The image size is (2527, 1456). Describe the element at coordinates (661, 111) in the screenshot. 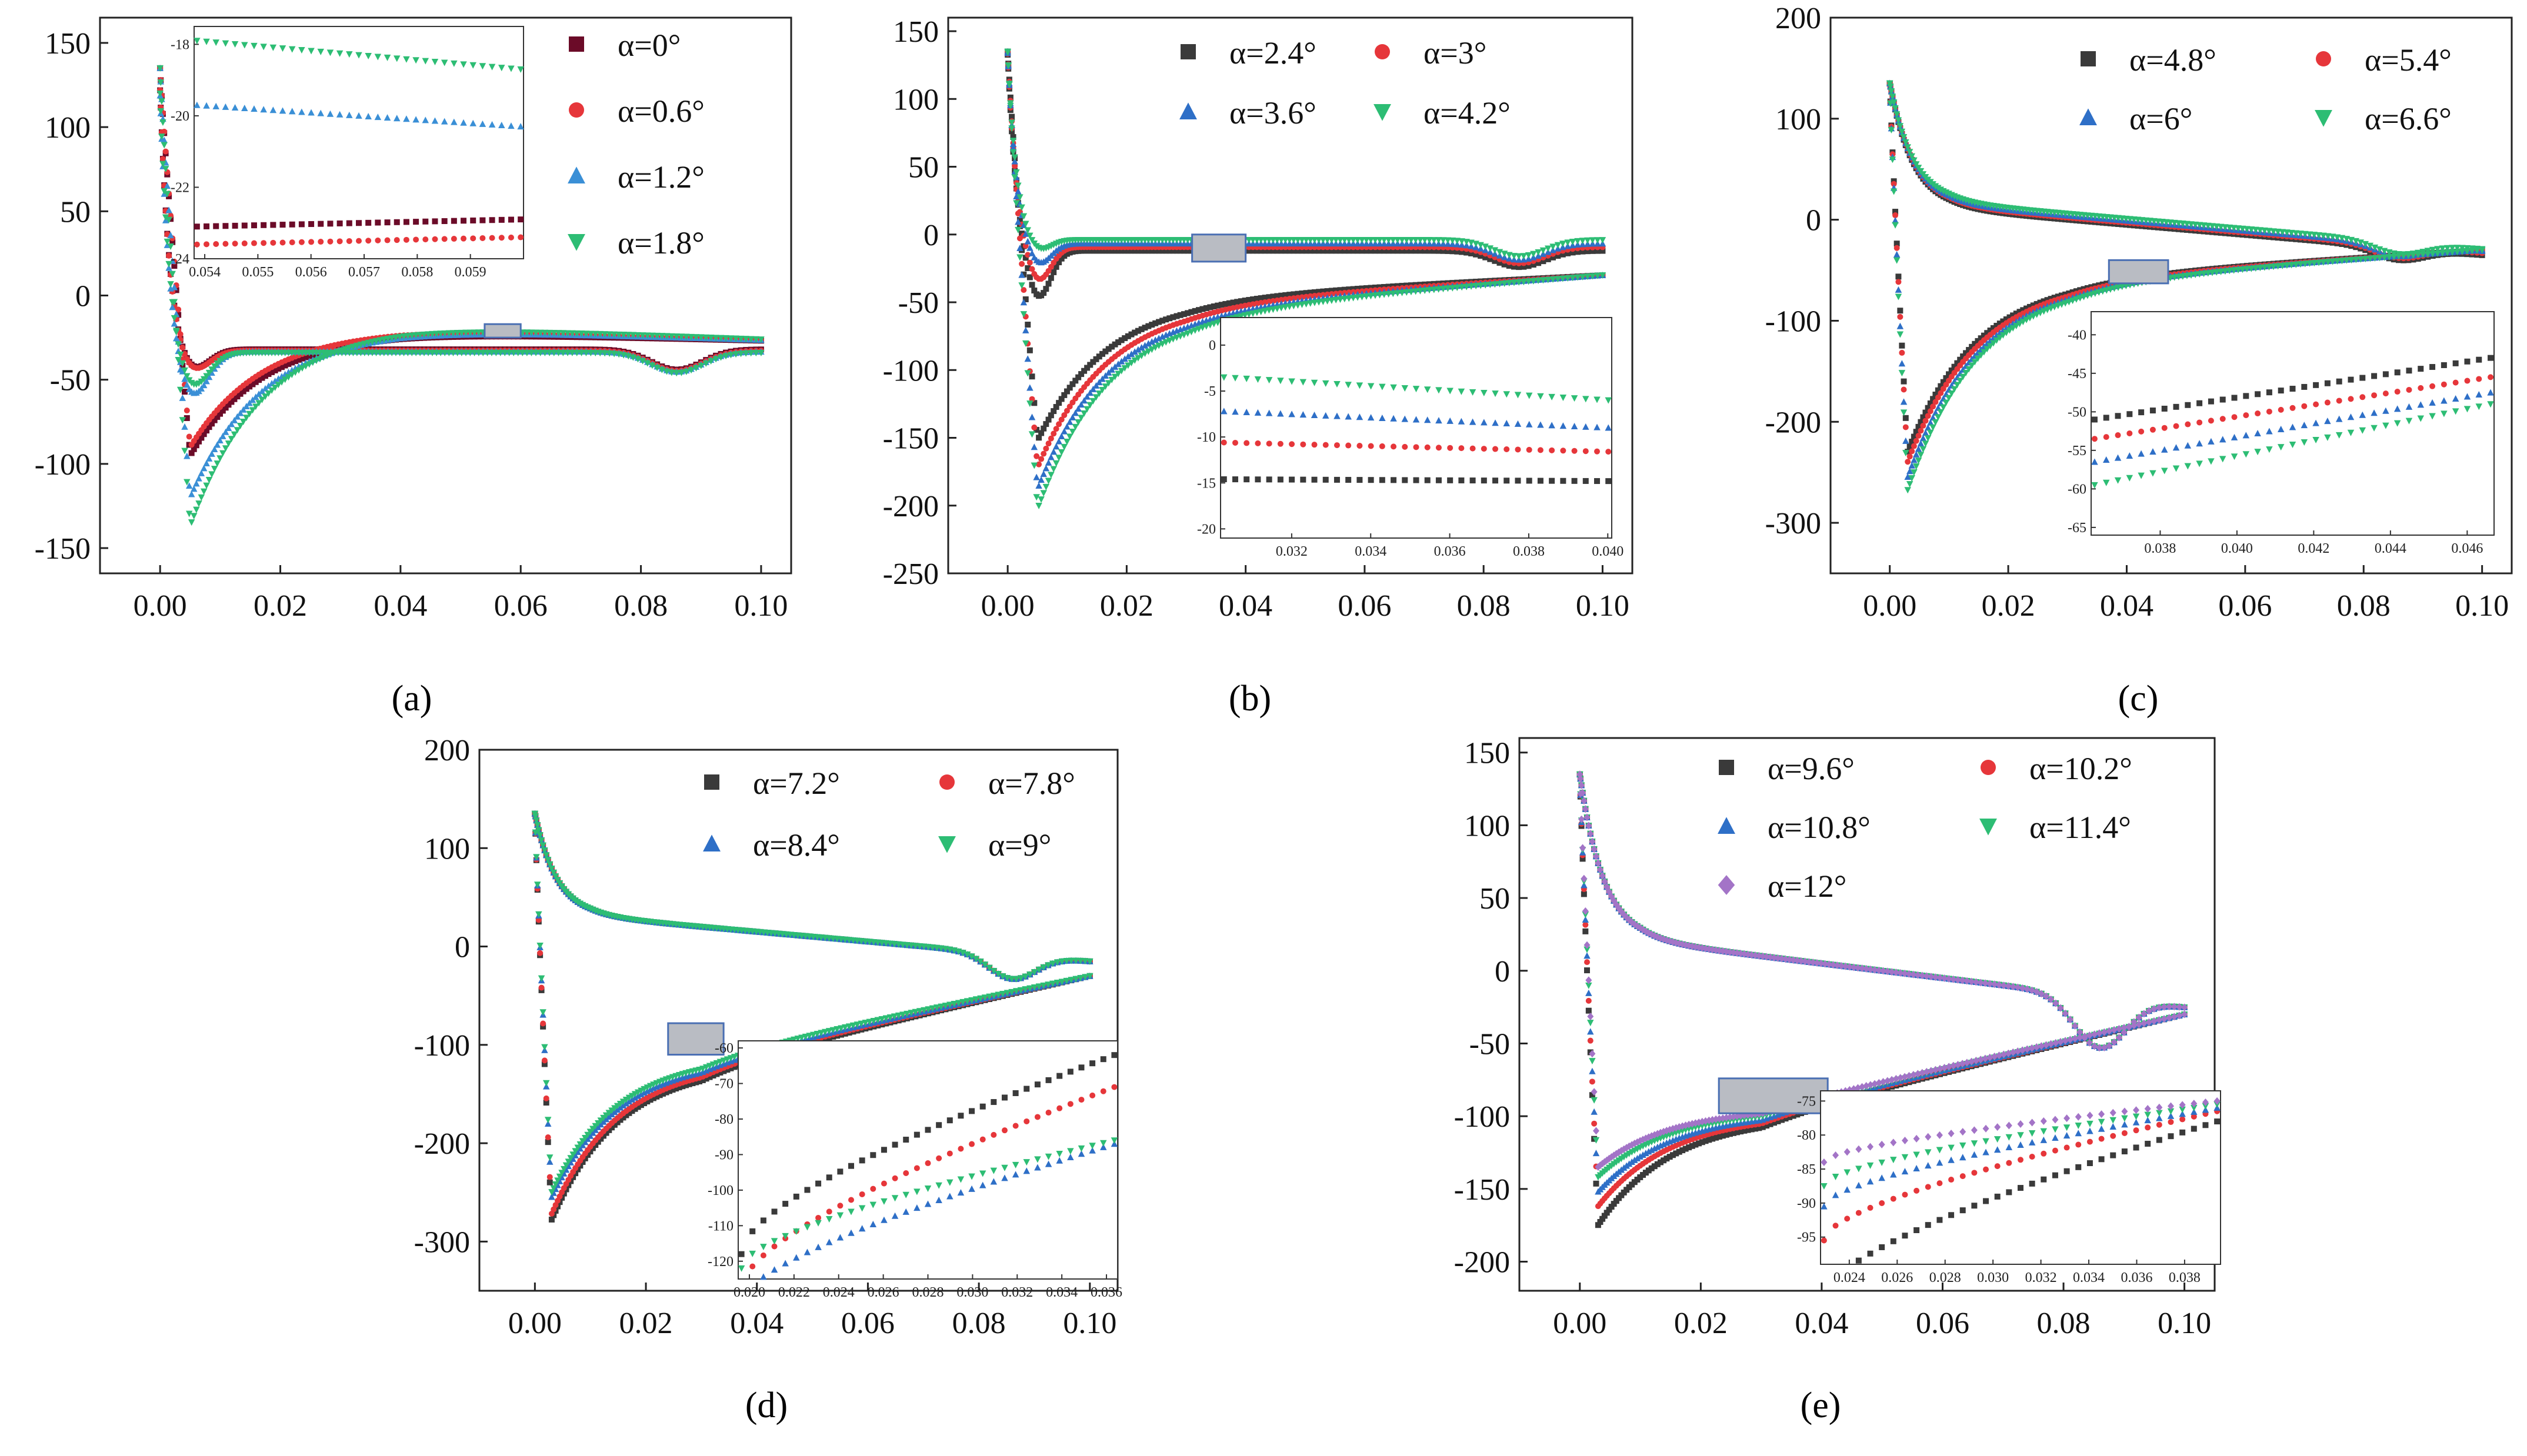

I see `legend-label: α=0.6°` at that location.